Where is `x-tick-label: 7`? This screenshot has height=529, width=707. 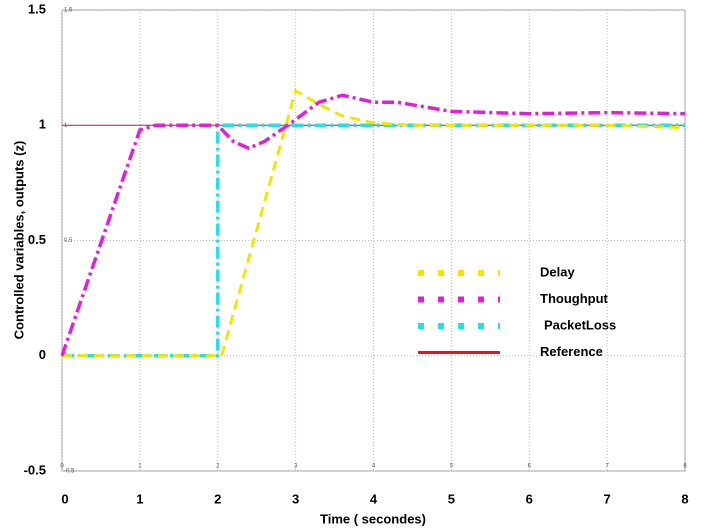
x-tick-label: 7 is located at coordinates (607, 498).